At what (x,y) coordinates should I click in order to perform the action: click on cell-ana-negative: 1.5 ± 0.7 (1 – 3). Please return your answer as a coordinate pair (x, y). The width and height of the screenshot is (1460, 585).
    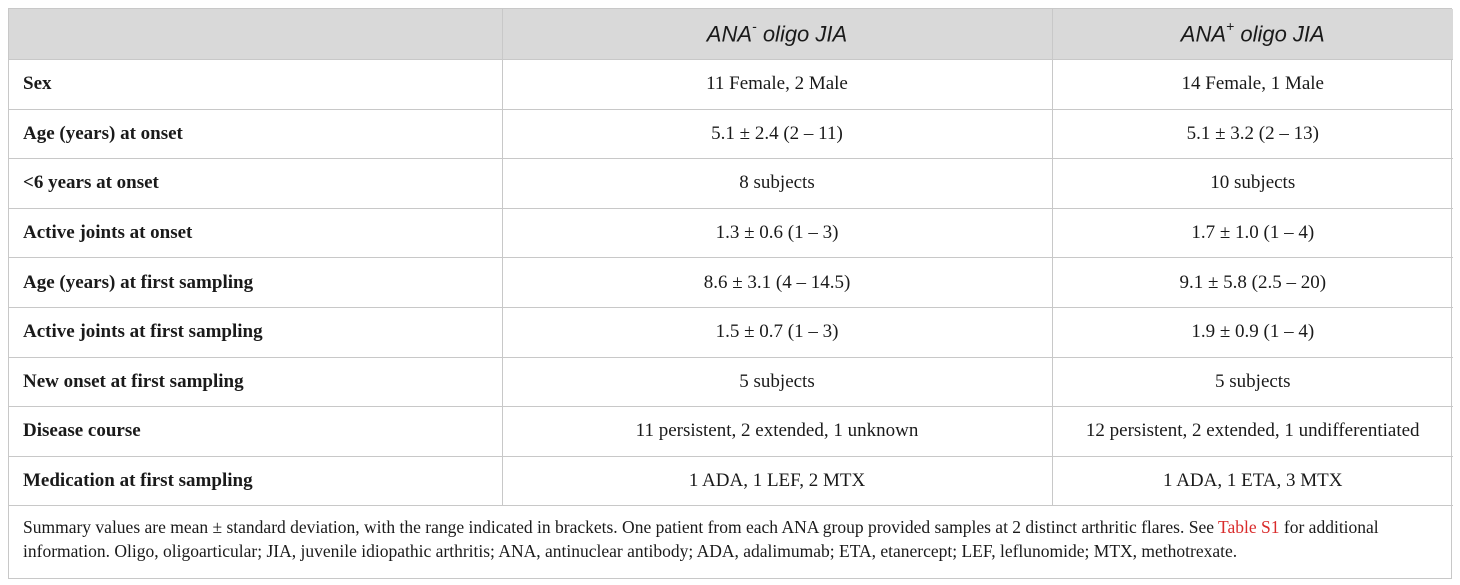
    Looking at the image, I should click on (777, 332).